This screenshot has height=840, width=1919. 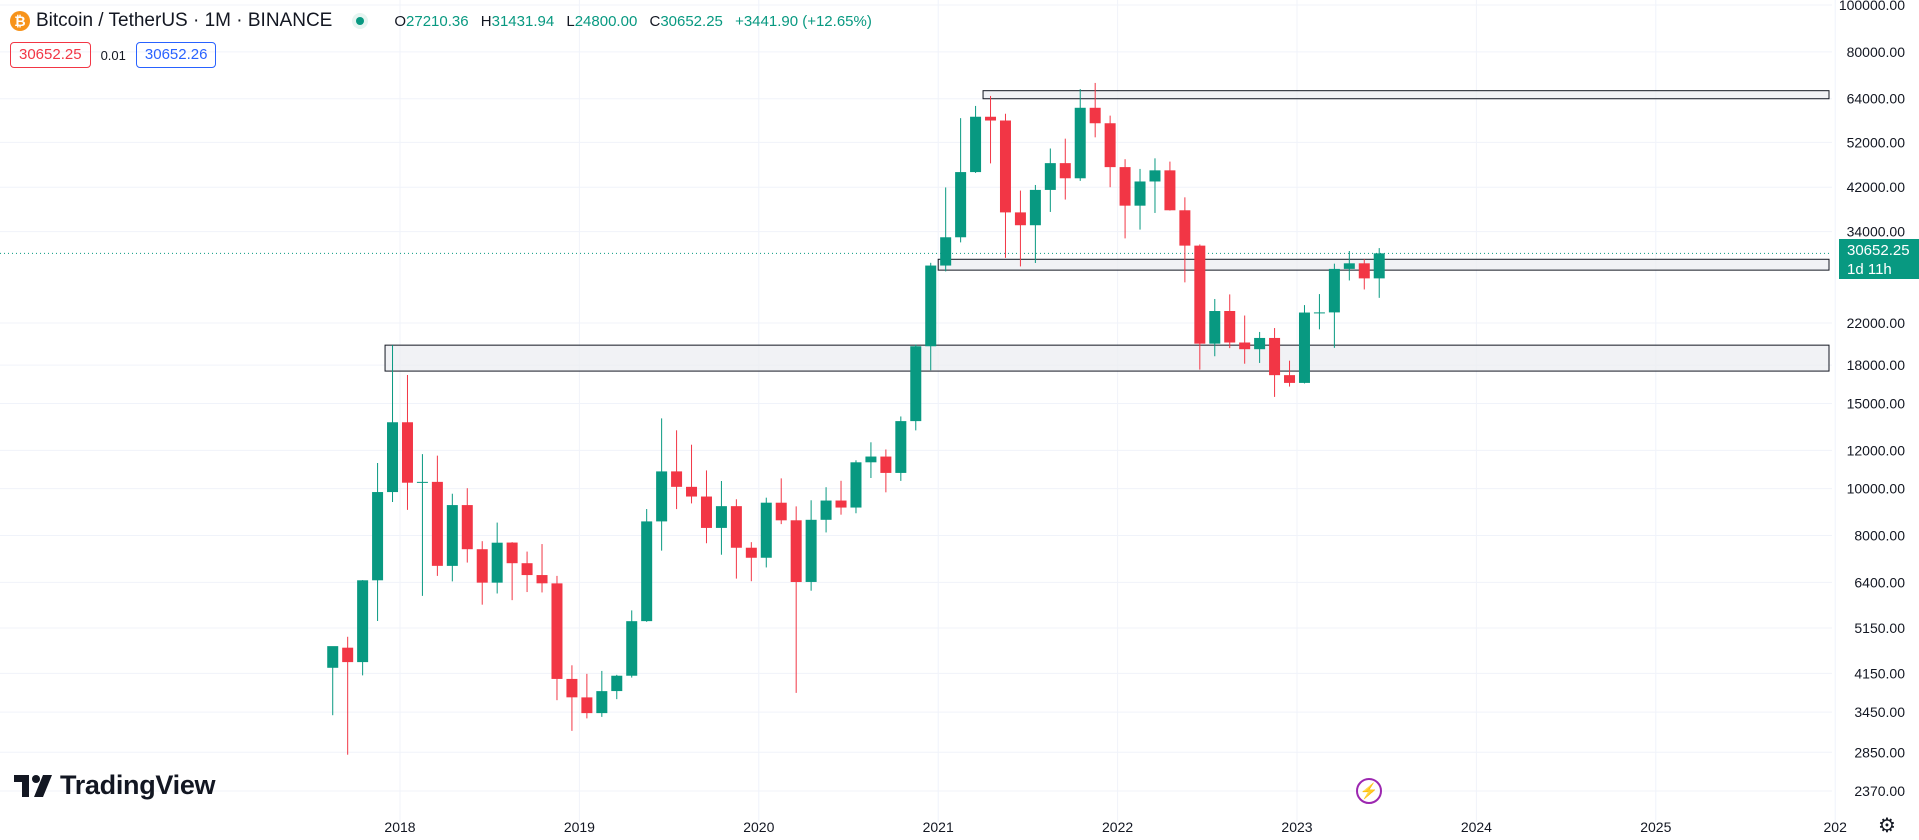 I want to click on tradingview-logo: TradingView, so click(x=115, y=785).